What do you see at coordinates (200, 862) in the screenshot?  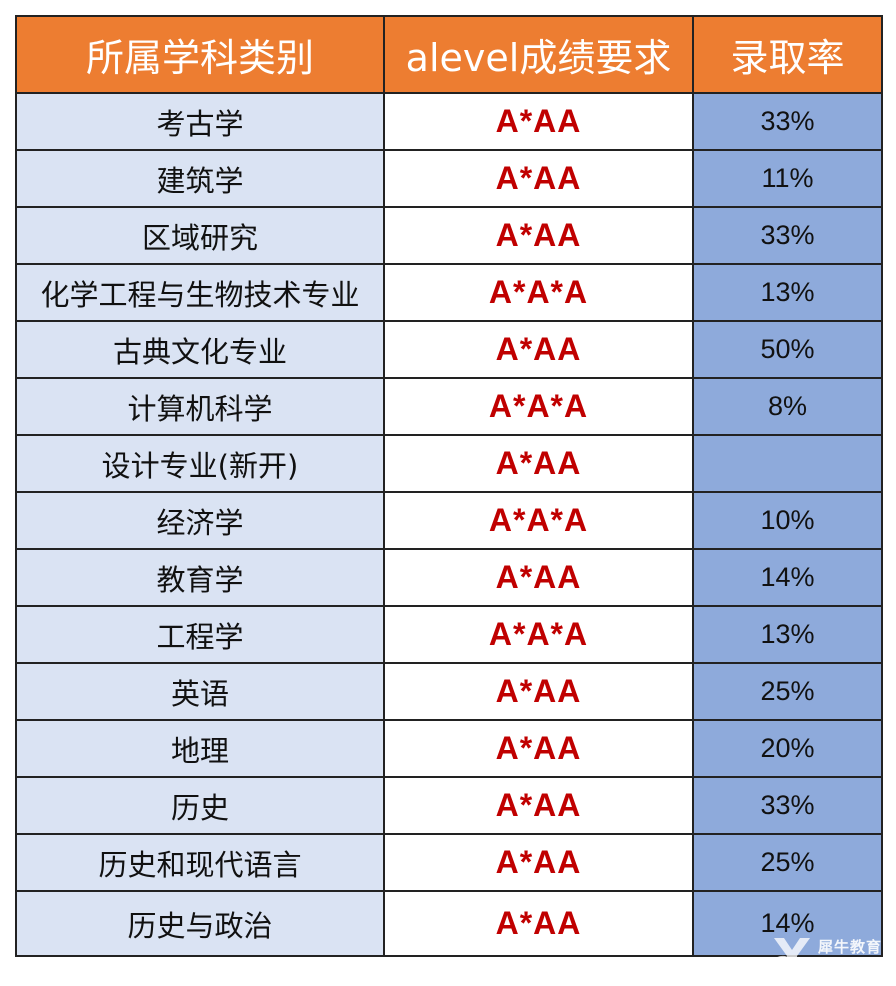 I see `subject-cell: 历史和现代语言` at bounding box center [200, 862].